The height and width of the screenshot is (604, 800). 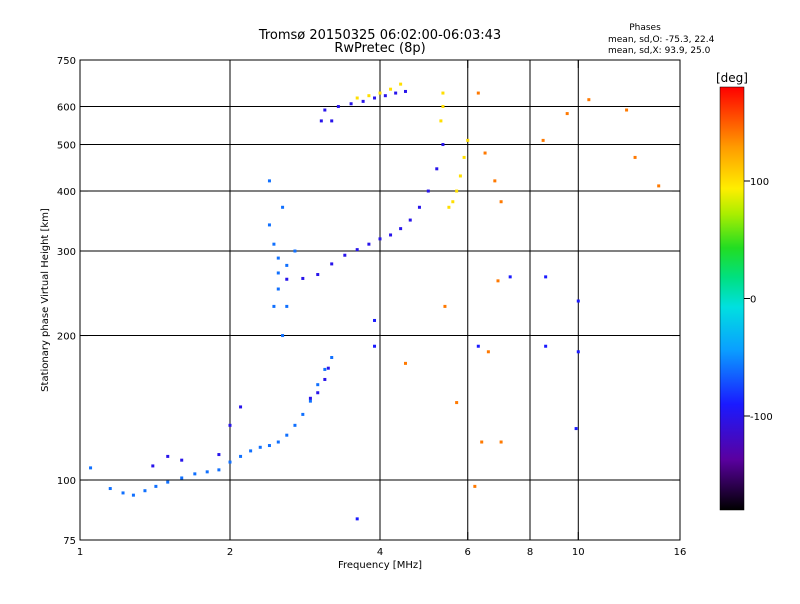 What do you see at coordinates (66, 192) in the screenshot?
I see `y-tick-label: 400` at bounding box center [66, 192].